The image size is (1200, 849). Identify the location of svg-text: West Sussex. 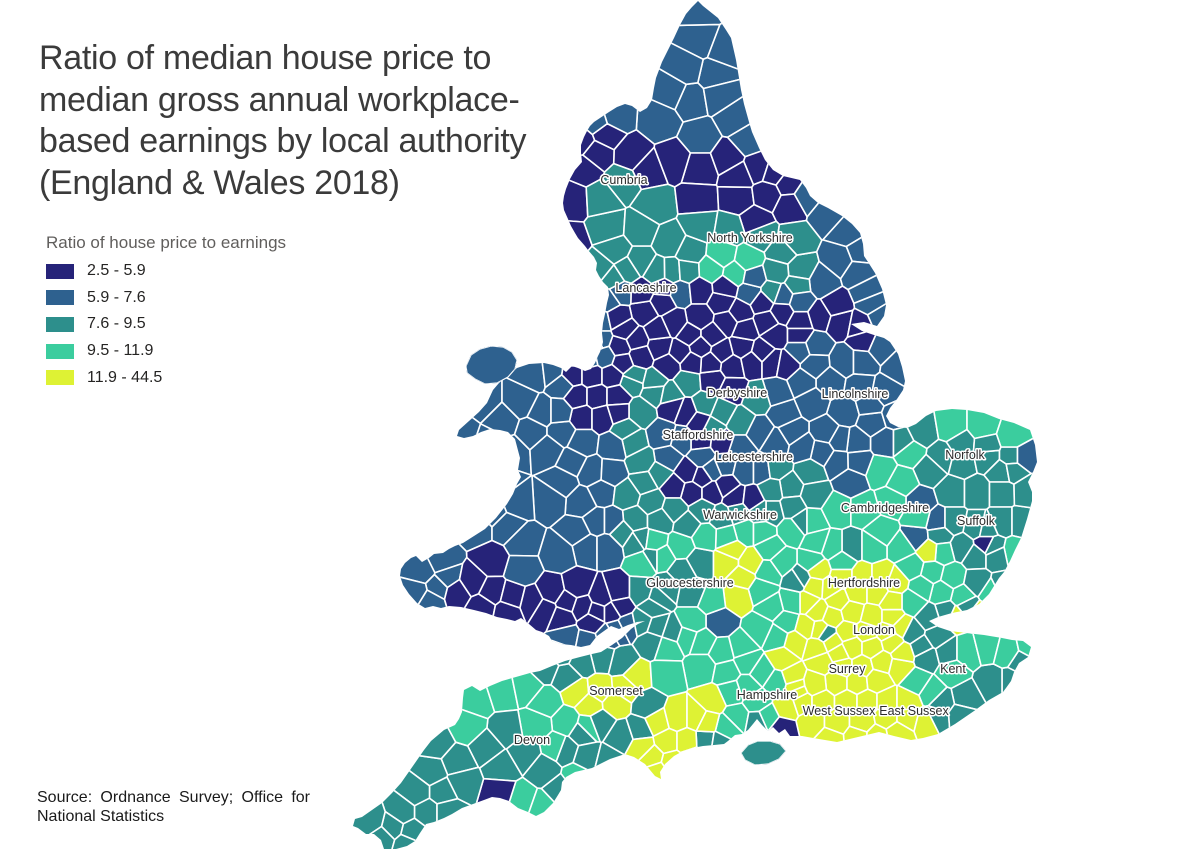
(839, 711).